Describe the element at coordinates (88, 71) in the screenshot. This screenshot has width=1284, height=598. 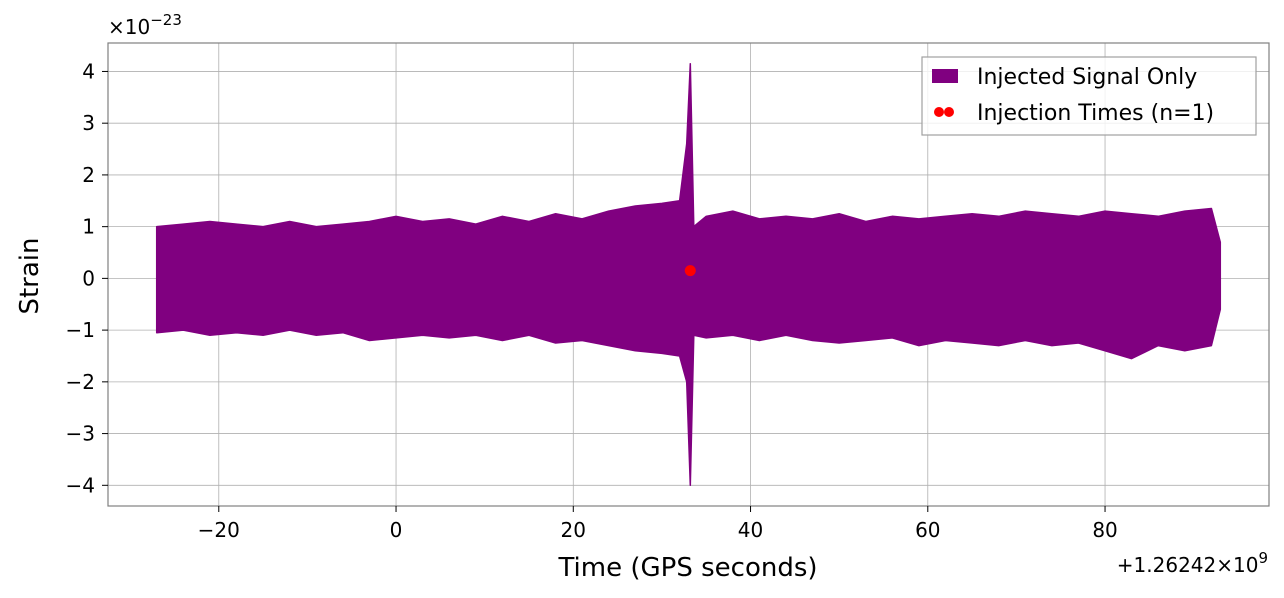
I see `y-tick-label: 4` at that location.